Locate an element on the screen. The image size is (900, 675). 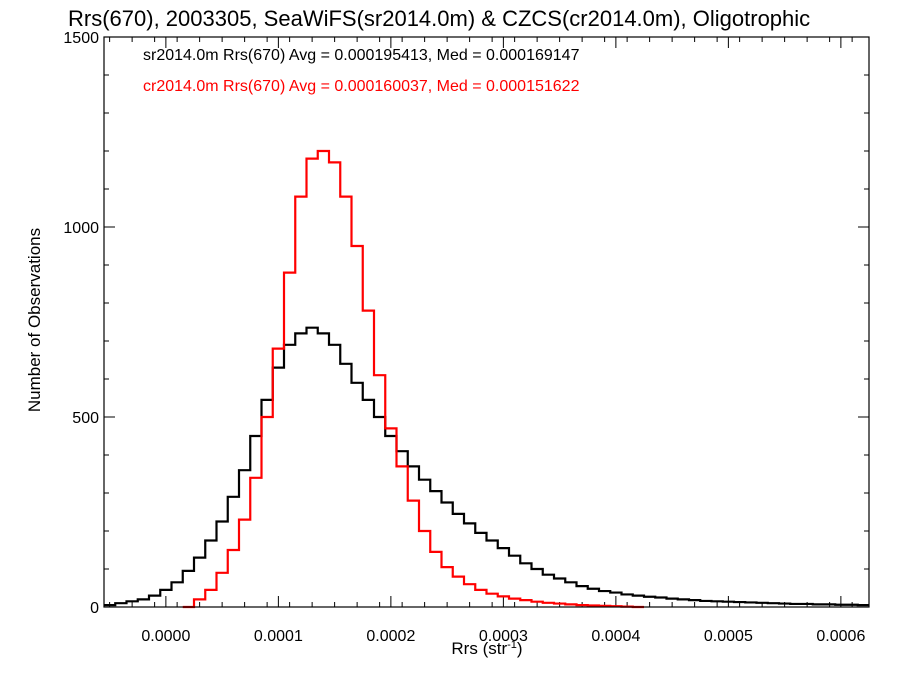
x-tick-label: 0.0003 is located at coordinates (503, 636).